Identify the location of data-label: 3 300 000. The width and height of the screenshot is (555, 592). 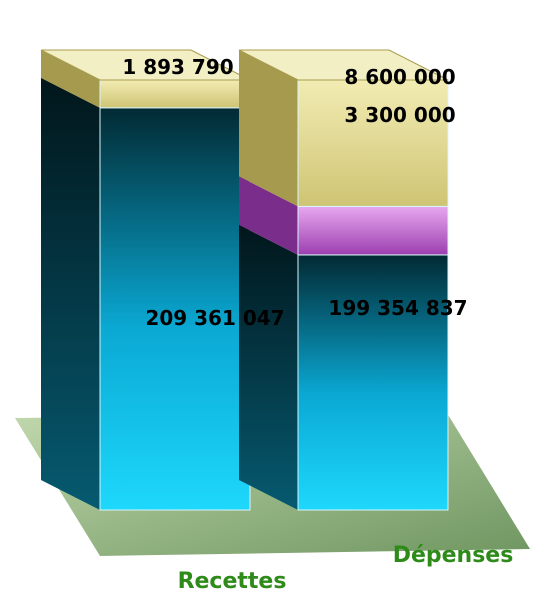
(399, 115).